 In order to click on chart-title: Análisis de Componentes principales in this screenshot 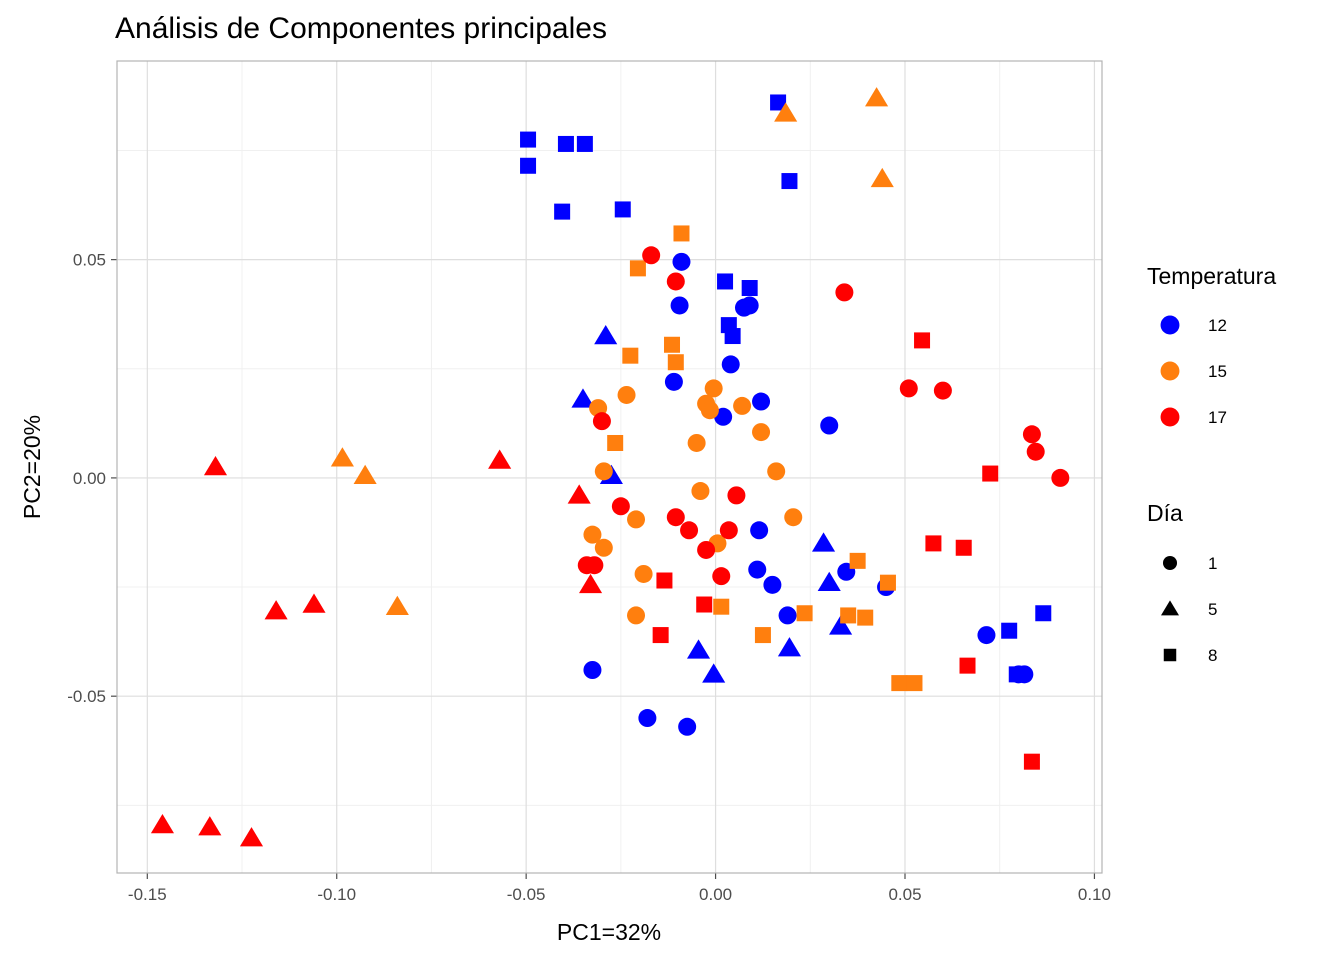, I will do `click(361, 28)`.